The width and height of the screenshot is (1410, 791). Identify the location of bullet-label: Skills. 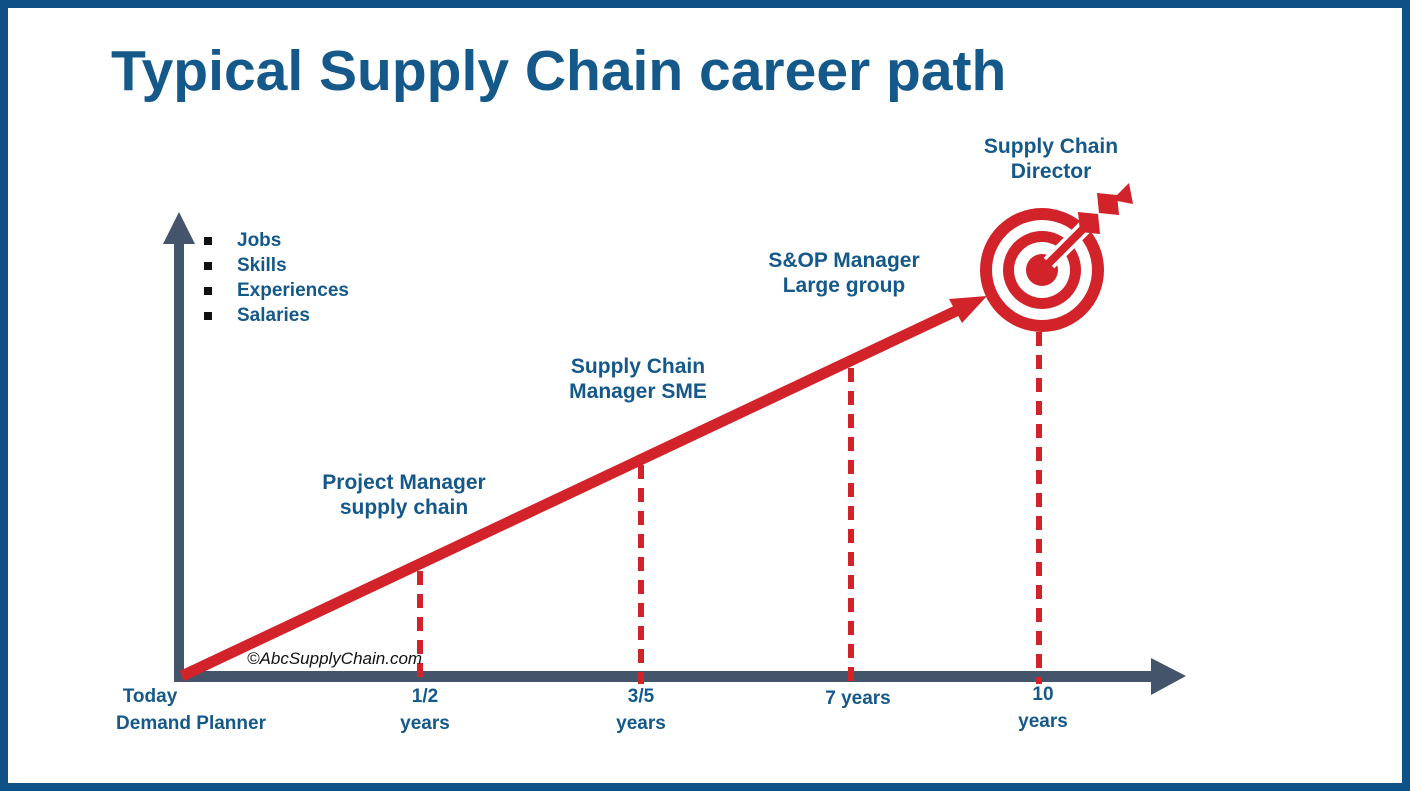
(262, 265).